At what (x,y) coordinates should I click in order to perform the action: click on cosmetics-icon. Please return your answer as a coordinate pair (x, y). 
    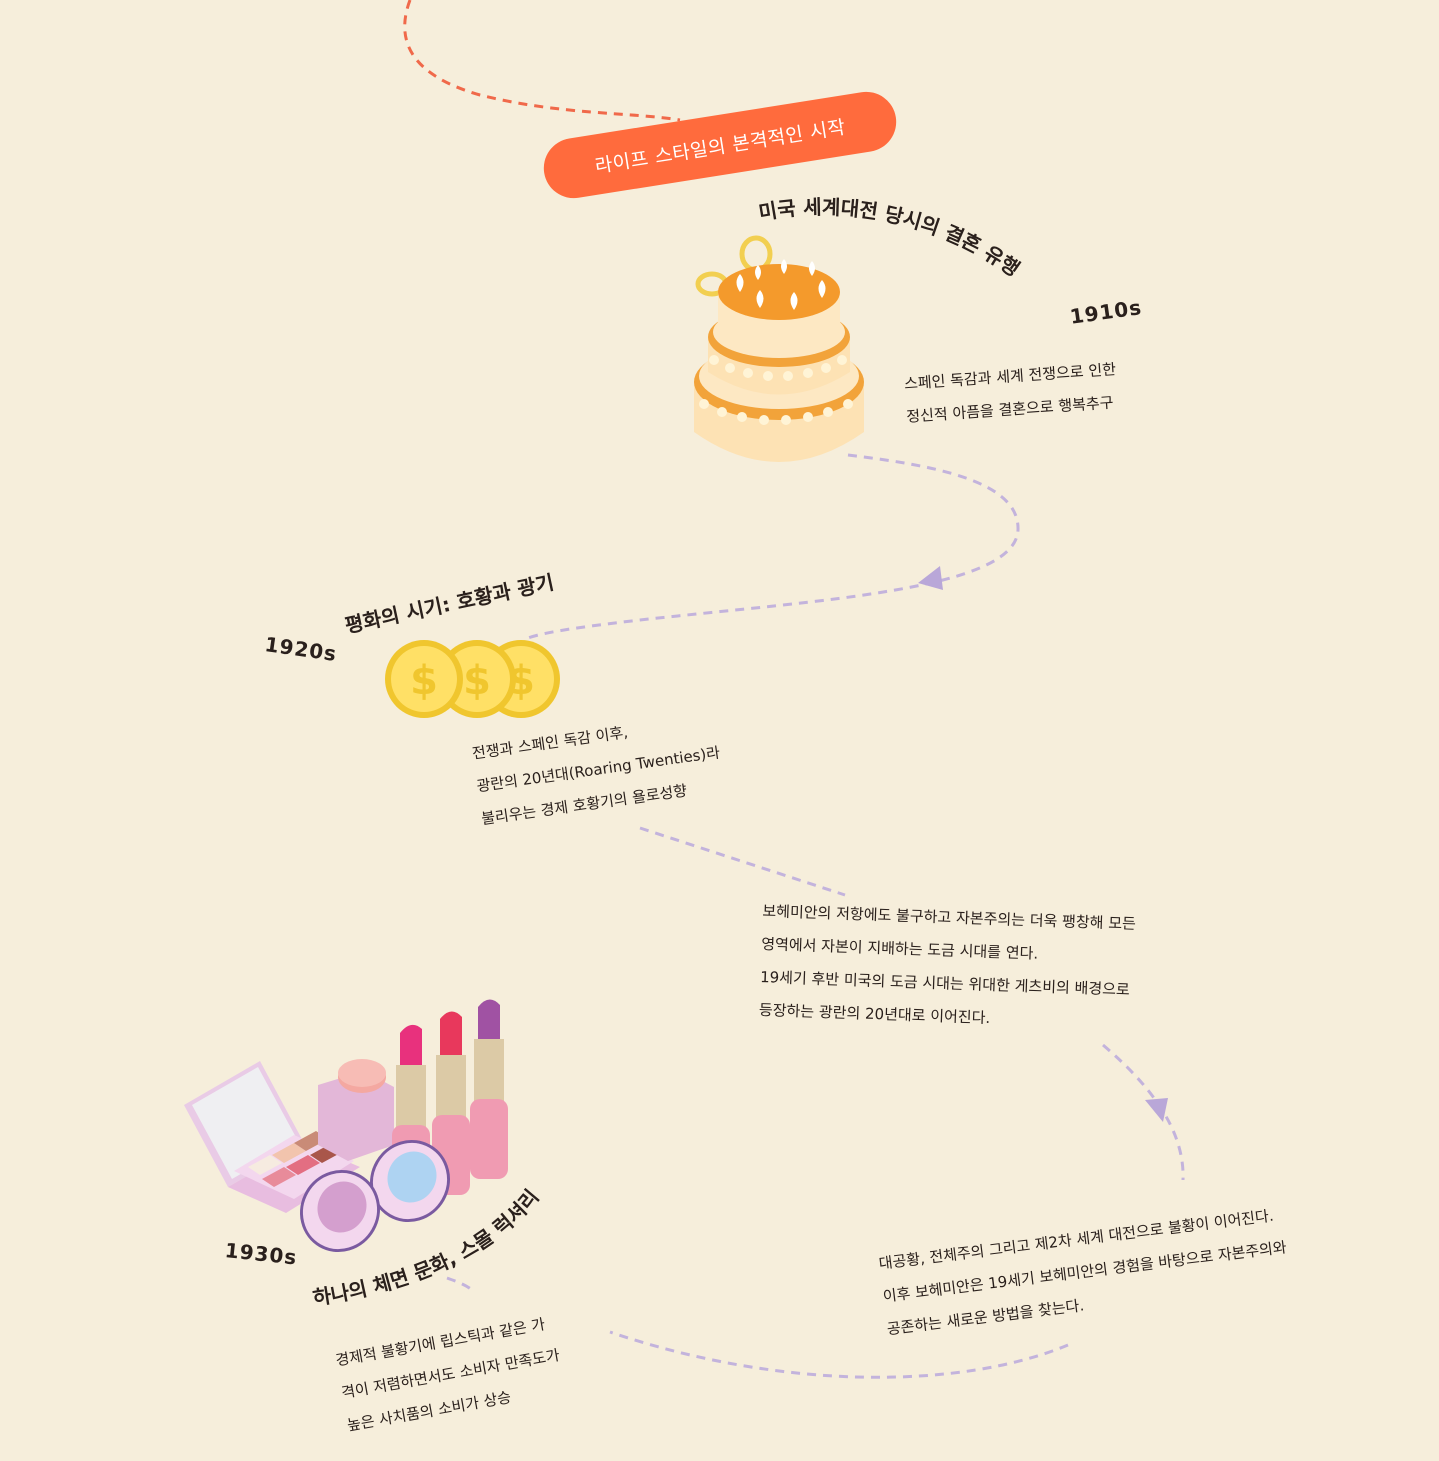
    Looking at the image, I should click on (346, 1126).